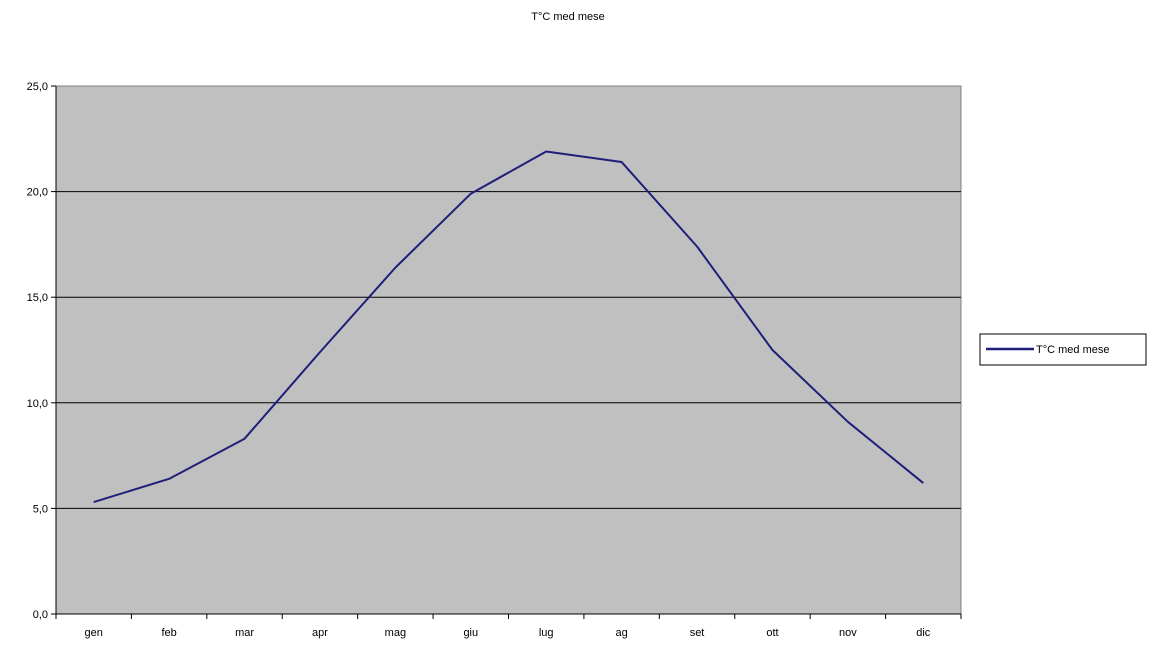  Describe the element at coordinates (395, 633) in the screenshot. I see `x-tick-label: mag` at that location.